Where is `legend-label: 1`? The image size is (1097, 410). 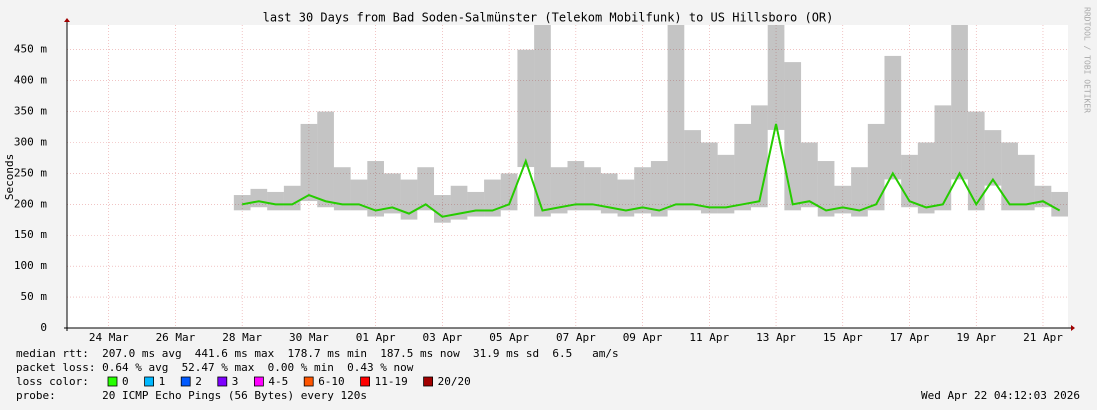 legend-label: 1 is located at coordinates (162, 381).